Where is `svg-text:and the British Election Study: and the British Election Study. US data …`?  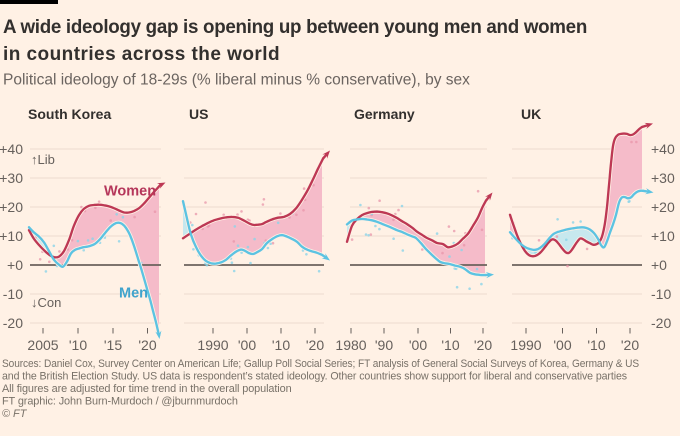
svg-text:and the British Election Study: and the British Election Study. US data … is located at coordinates (315, 377).